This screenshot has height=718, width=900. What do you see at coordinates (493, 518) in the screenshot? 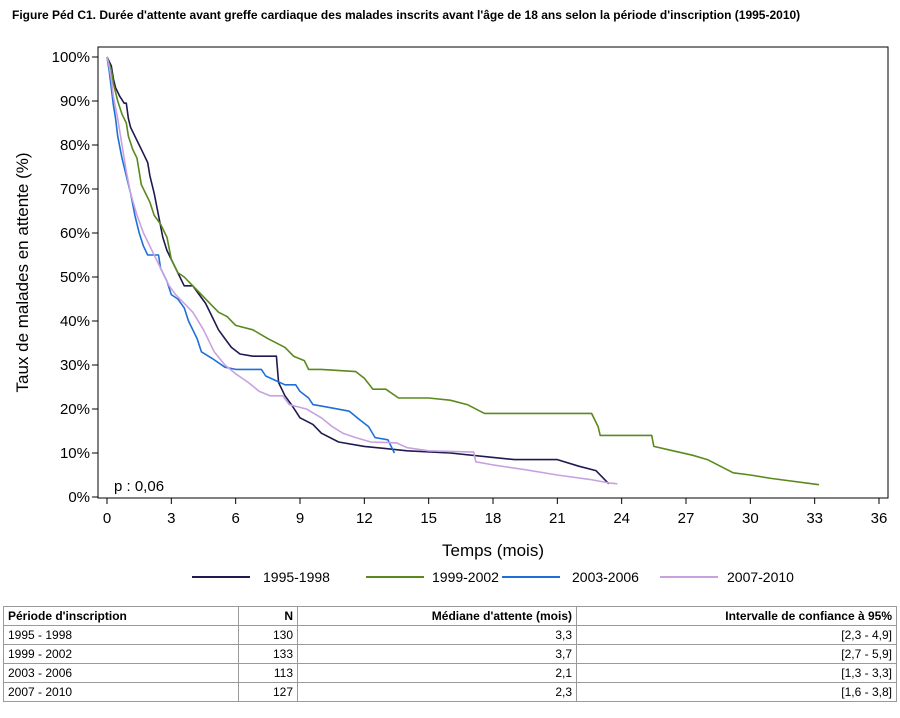
I see `x-tick-label: 18` at bounding box center [493, 518].